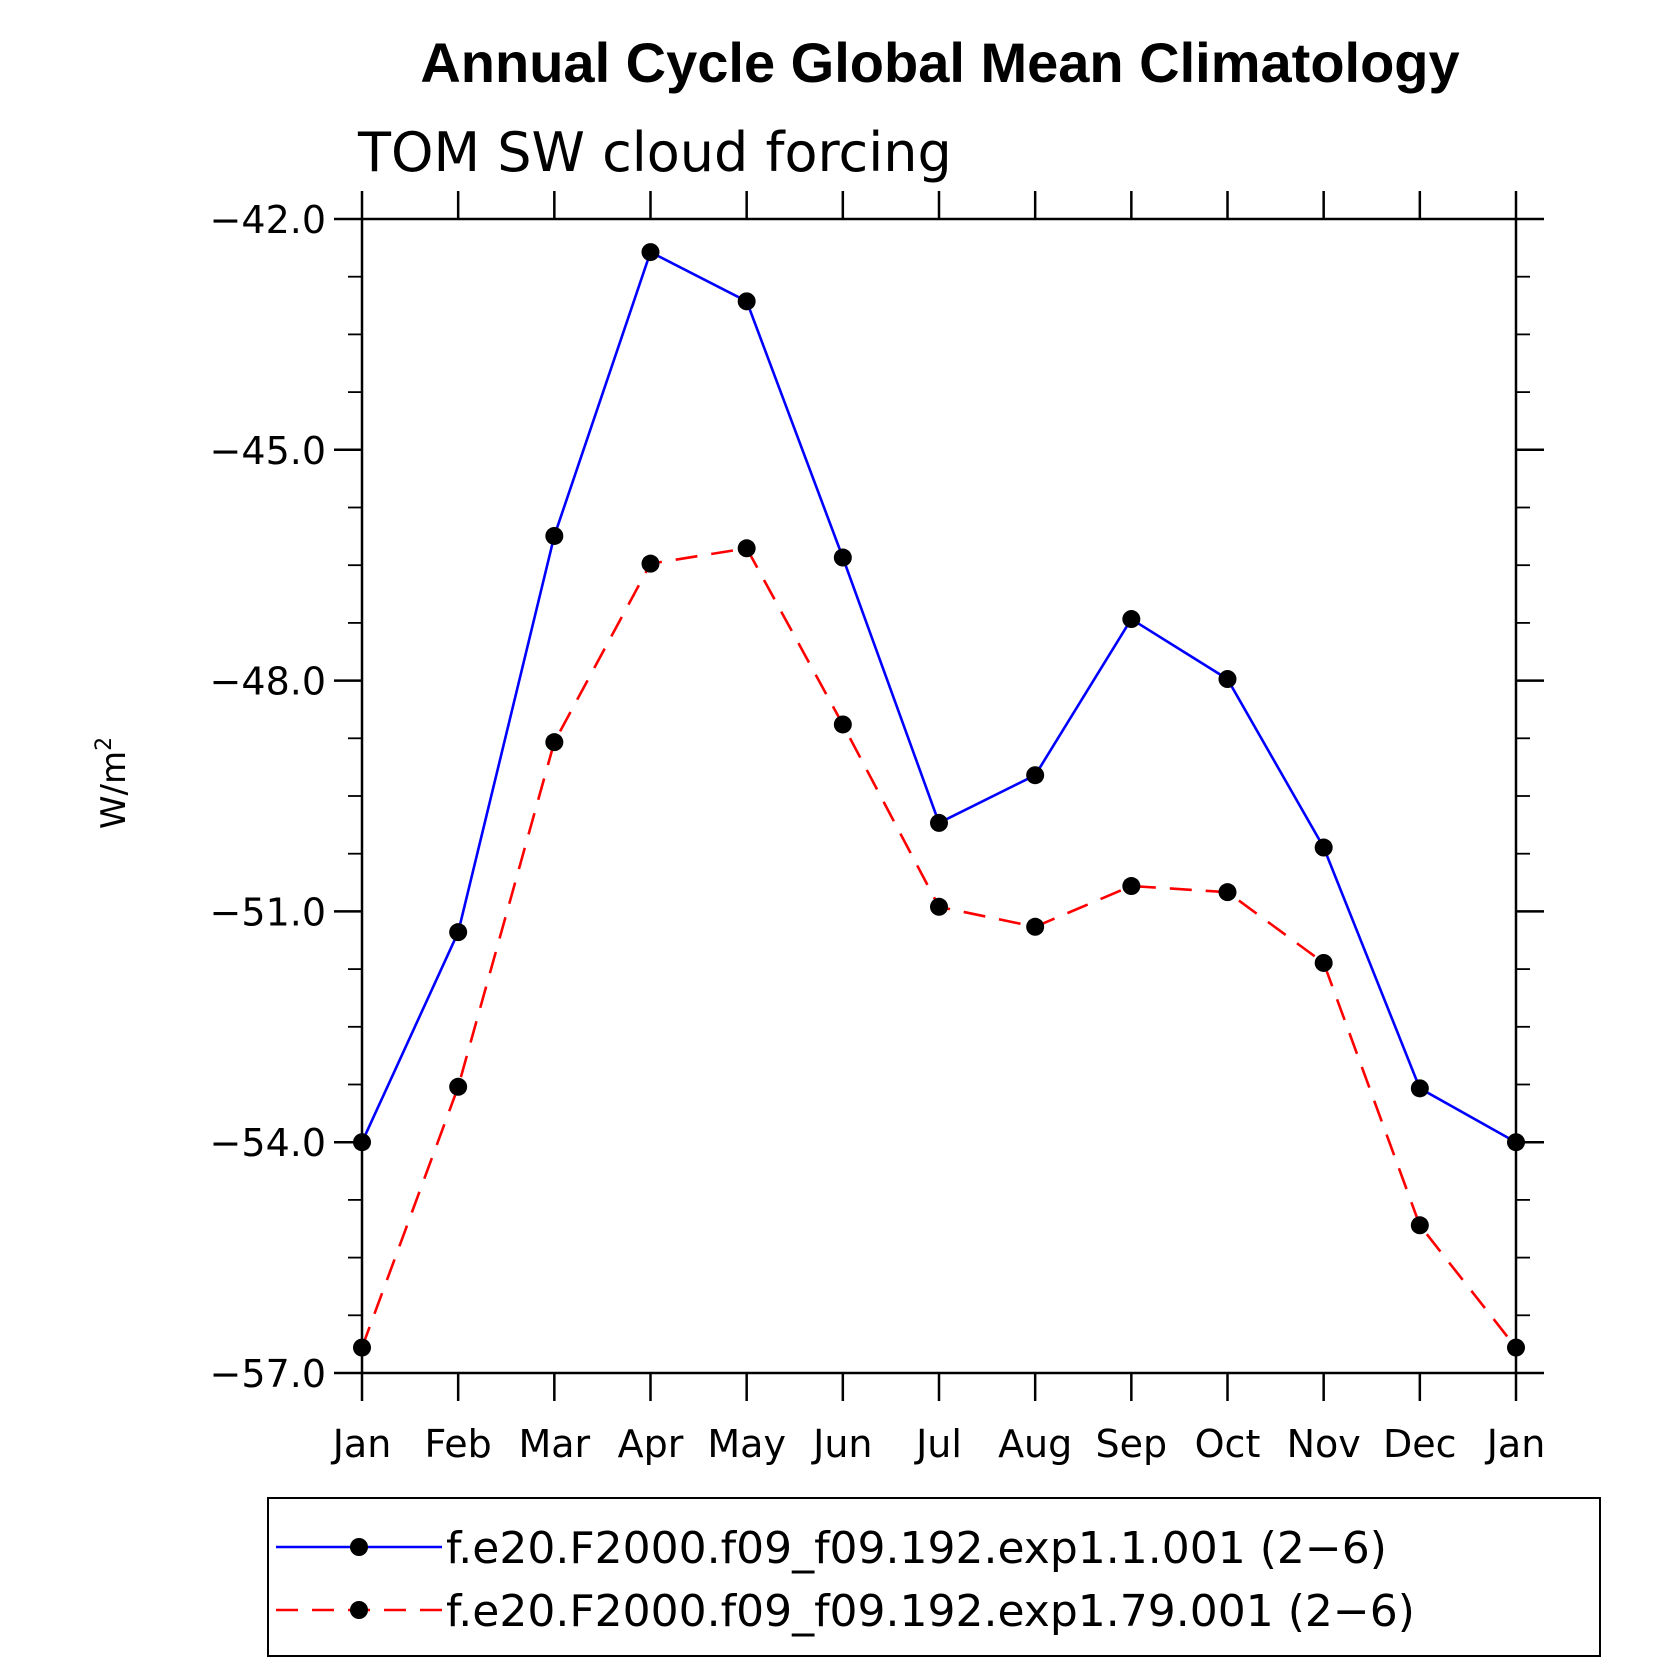 Image resolution: width=1680 pixels, height=1680 pixels. What do you see at coordinates (1228, 1444) in the screenshot?
I see `x-tick-label: Oct` at bounding box center [1228, 1444].